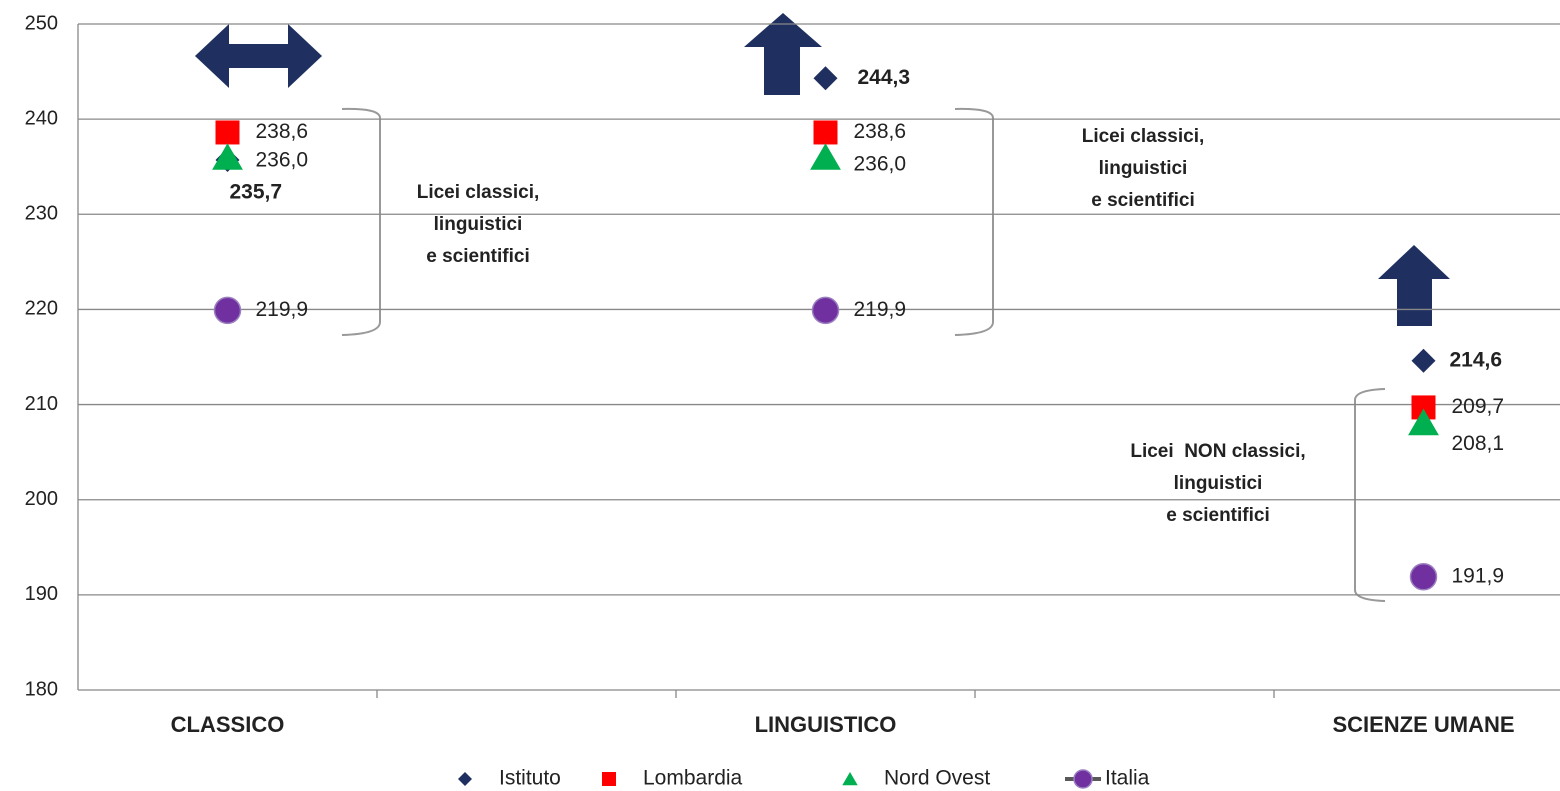  Describe the element at coordinates (41, 309) in the screenshot. I see `y-tick-label: 220` at that location.